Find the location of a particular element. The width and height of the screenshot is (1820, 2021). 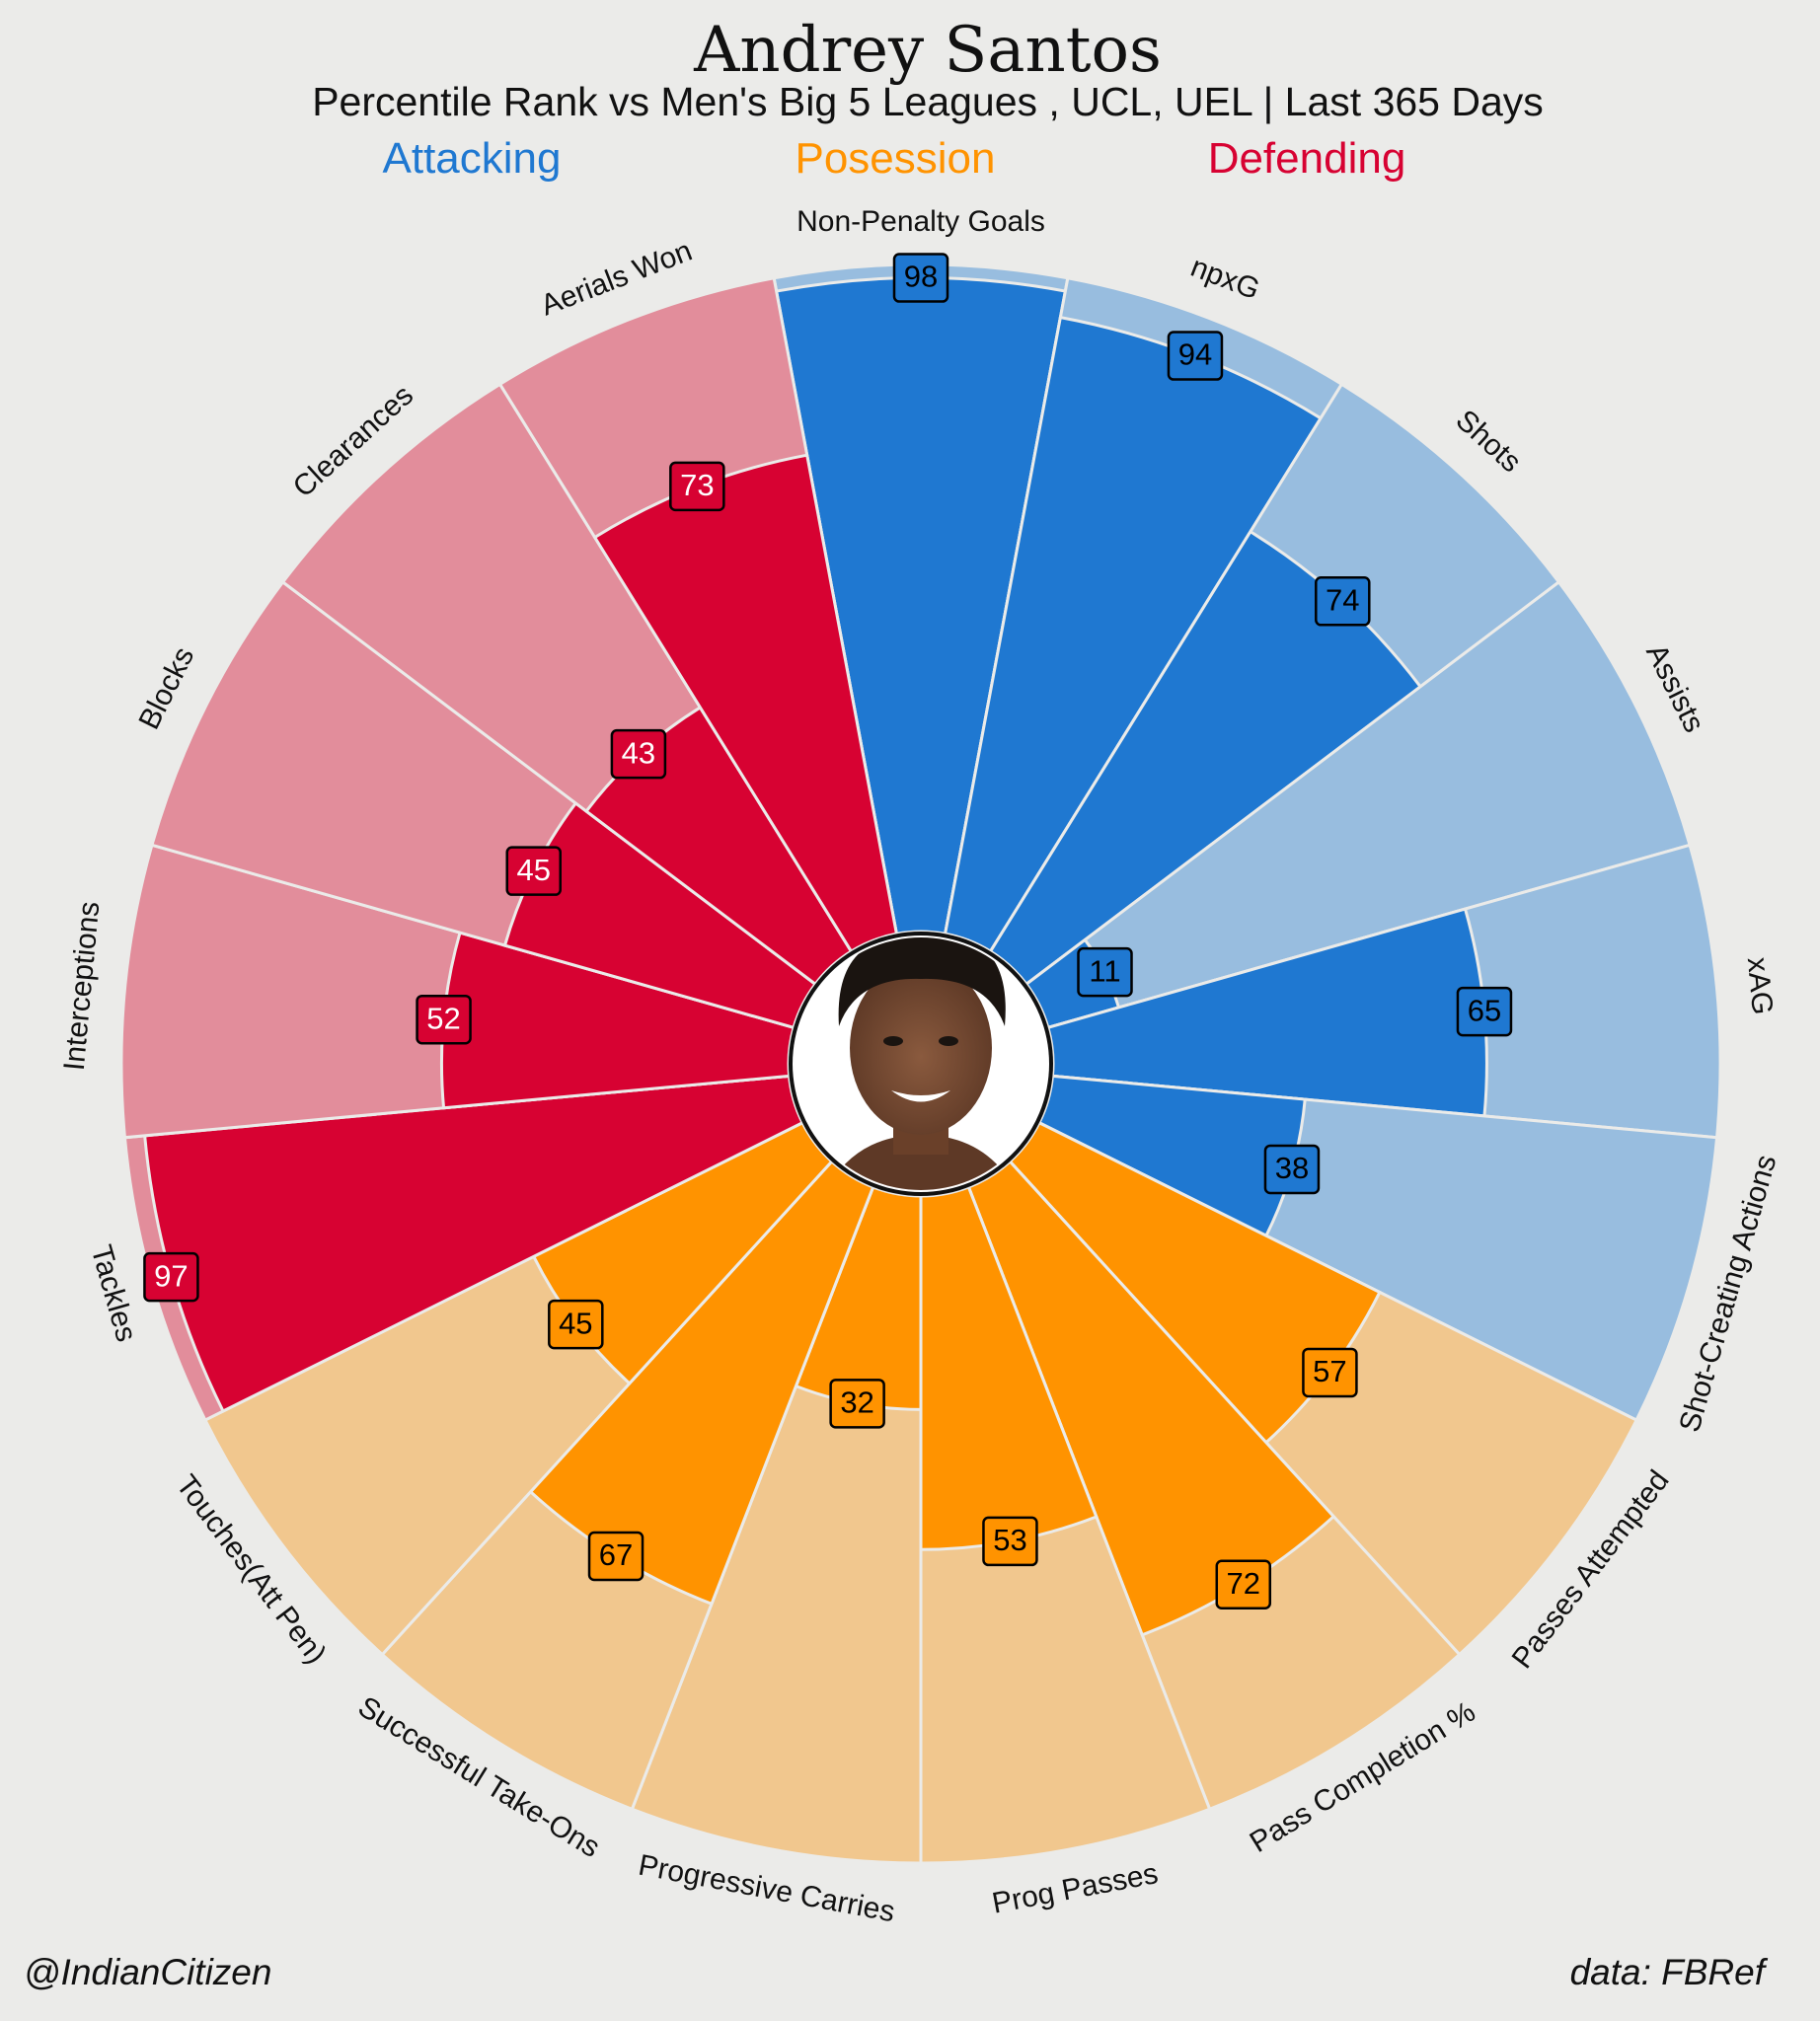

metric-label-npxg: npxG is located at coordinates (1225, 279).